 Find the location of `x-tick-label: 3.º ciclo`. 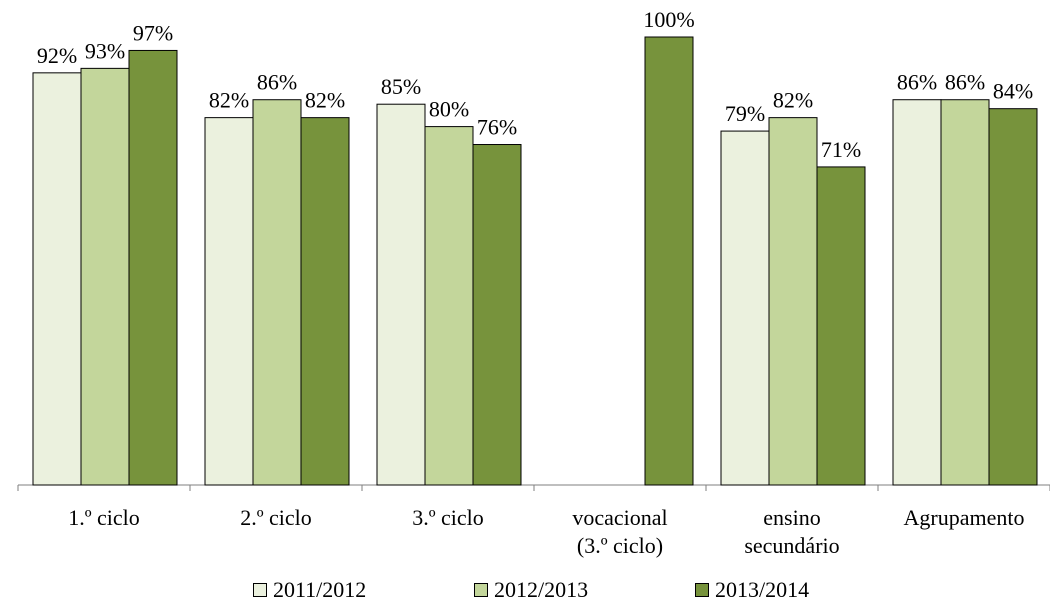

x-tick-label: 3.º ciclo is located at coordinates (448, 517).